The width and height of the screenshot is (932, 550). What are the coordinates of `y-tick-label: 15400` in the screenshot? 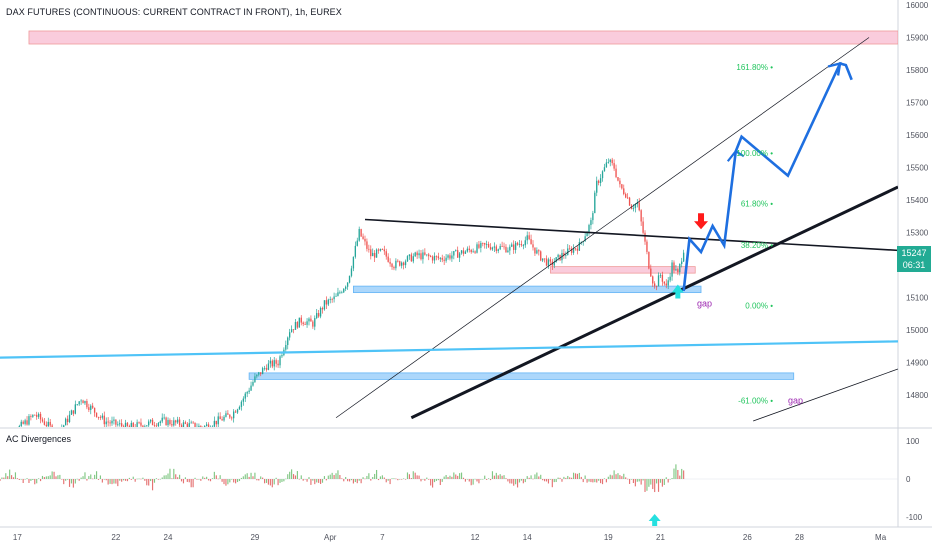 It's located at (917, 200).